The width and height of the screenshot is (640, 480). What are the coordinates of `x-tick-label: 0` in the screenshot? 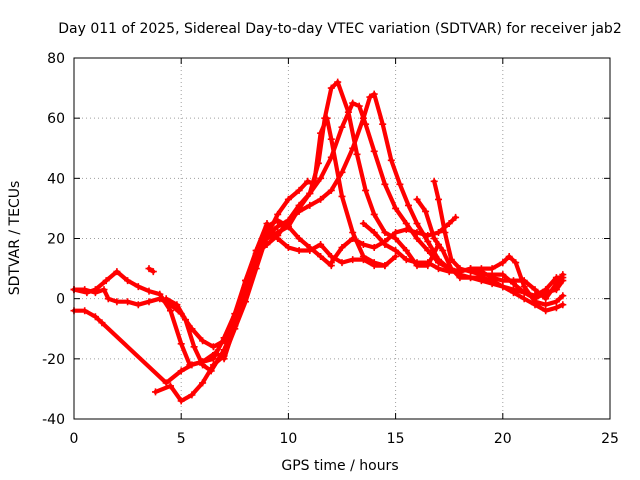 It's located at (74, 439).